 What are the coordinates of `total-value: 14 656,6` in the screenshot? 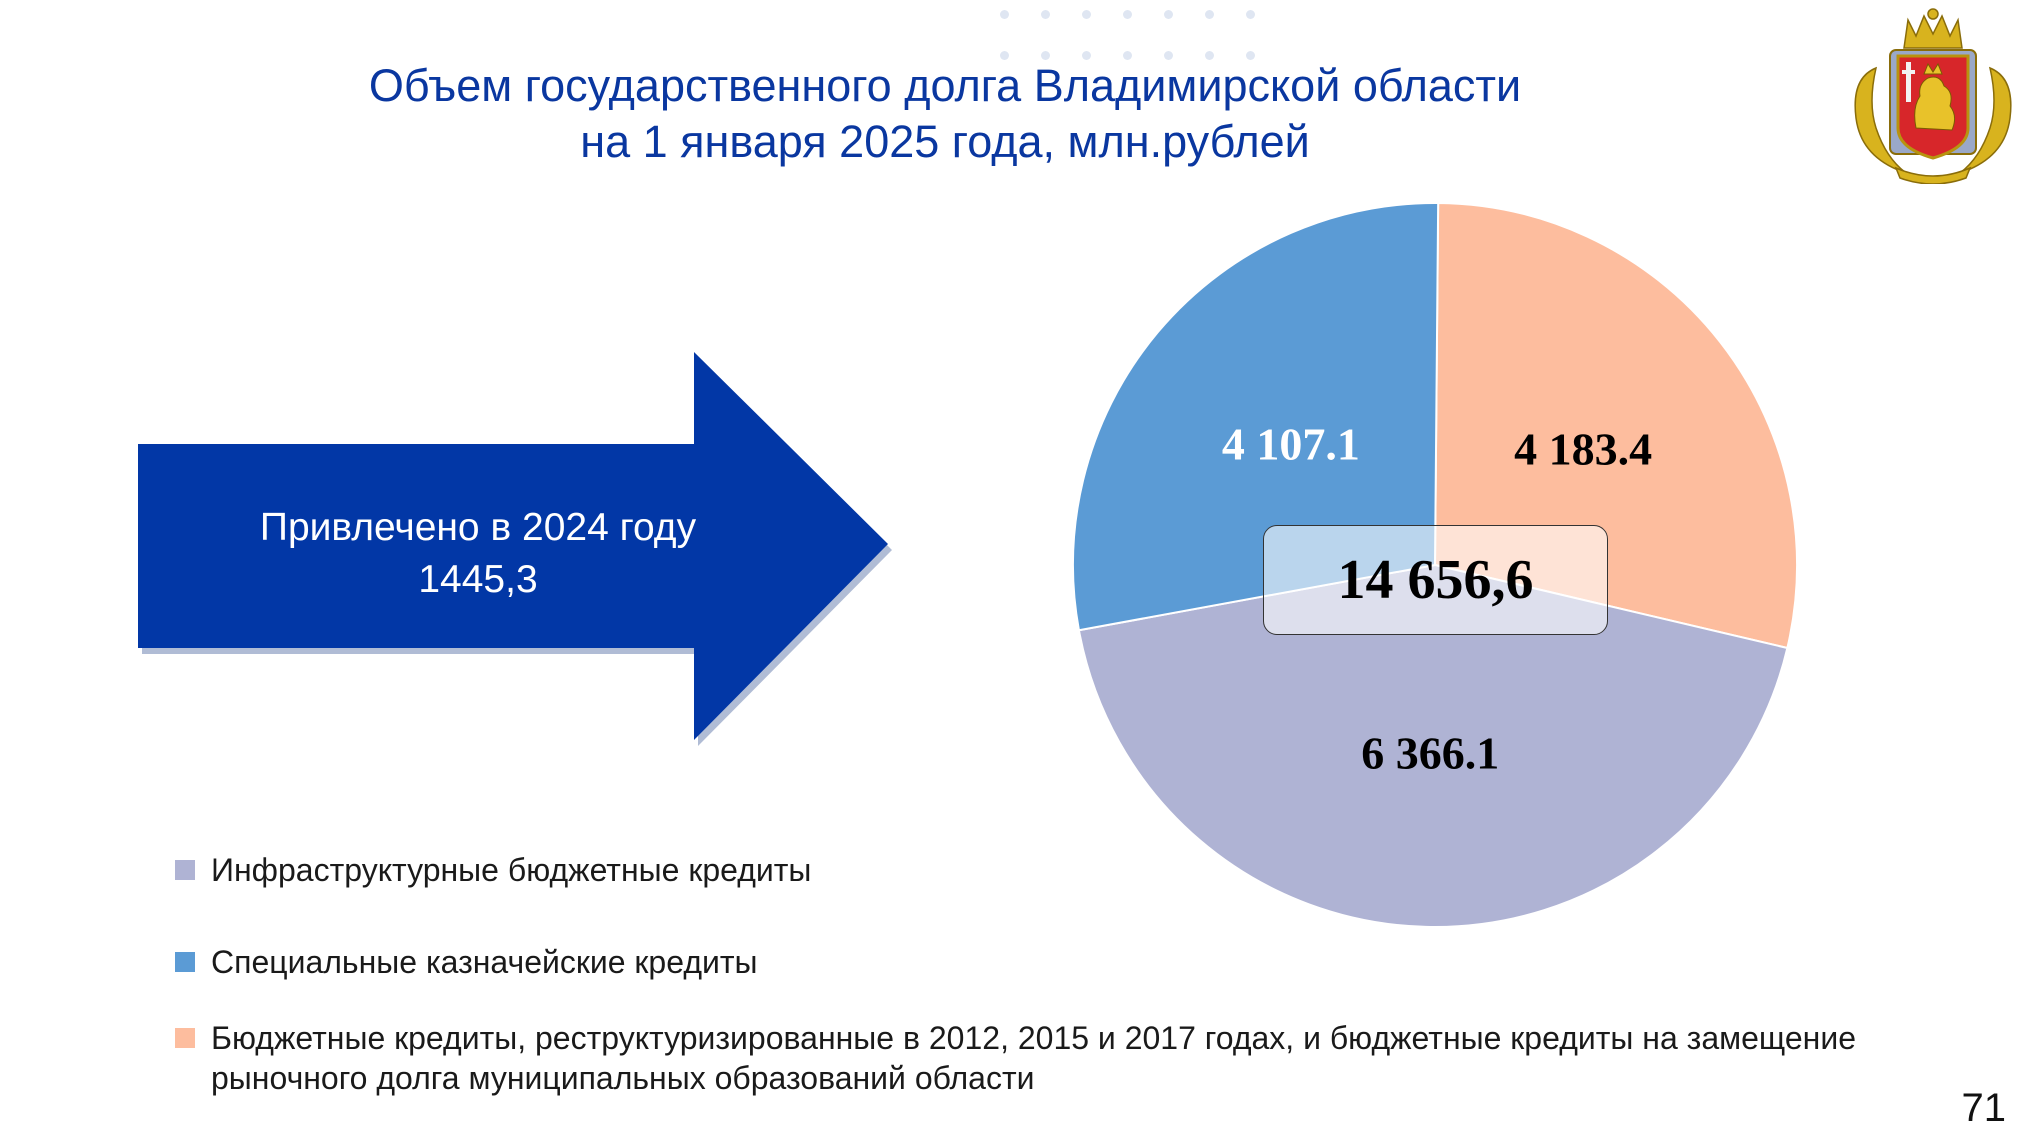 It's located at (1435, 580).